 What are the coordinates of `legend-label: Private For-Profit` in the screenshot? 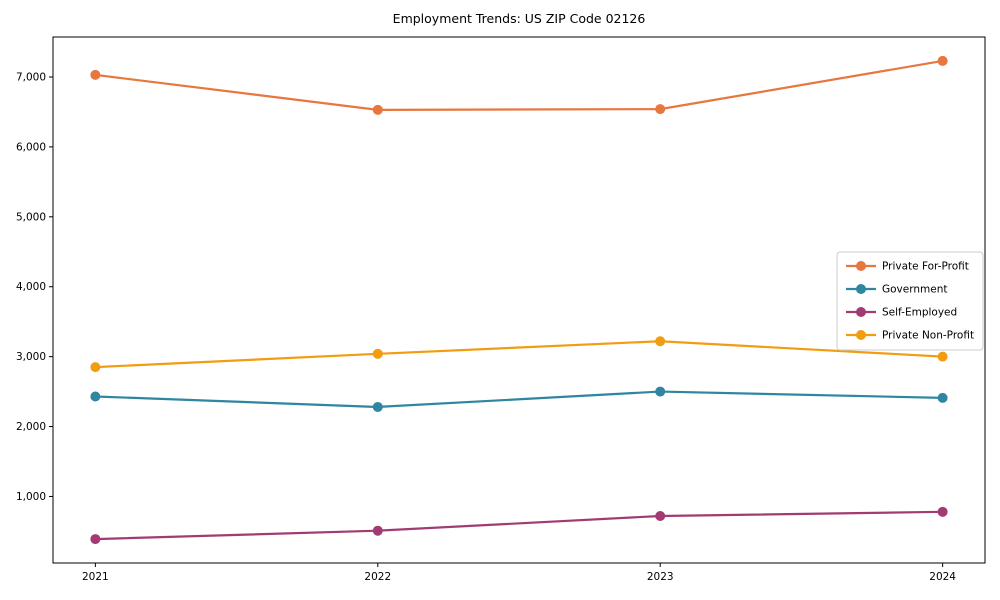 It's located at (925, 267).